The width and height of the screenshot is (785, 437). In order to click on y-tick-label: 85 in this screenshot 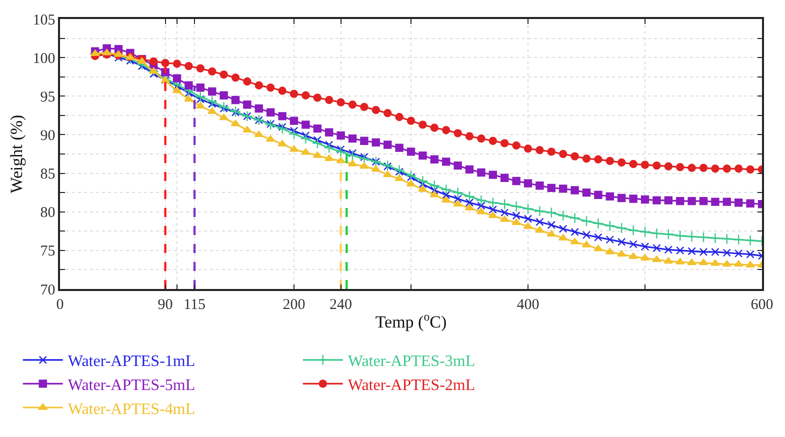, I will do `click(48, 174)`.